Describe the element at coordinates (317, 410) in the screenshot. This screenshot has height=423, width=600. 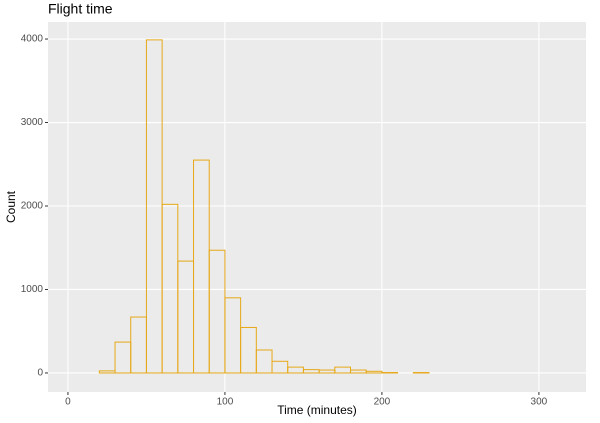
I see `x-axis-title: Time (minutes)` at that location.